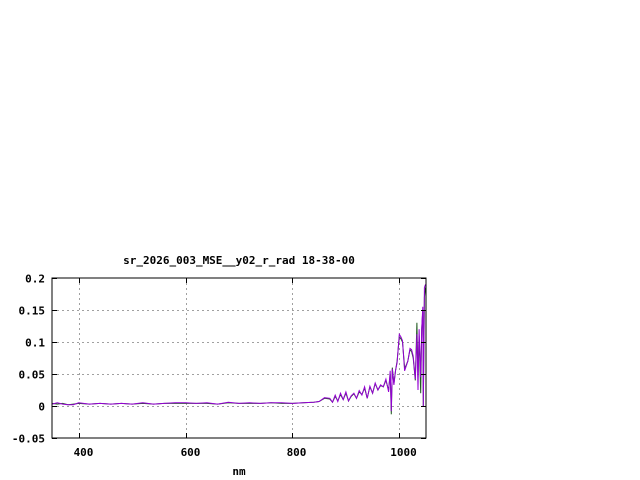  I want to click on x-tick-label: 1000, so click(403, 452).